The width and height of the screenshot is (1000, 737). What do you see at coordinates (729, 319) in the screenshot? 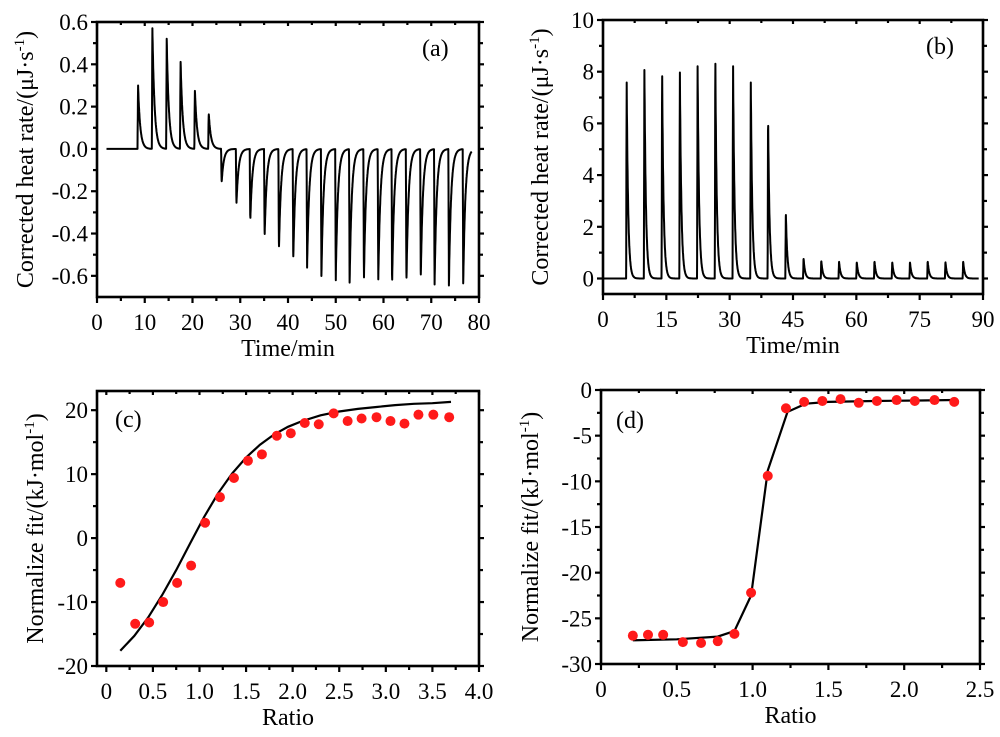
I see `x-tick-label: 30` at bounding box center [729, 319].